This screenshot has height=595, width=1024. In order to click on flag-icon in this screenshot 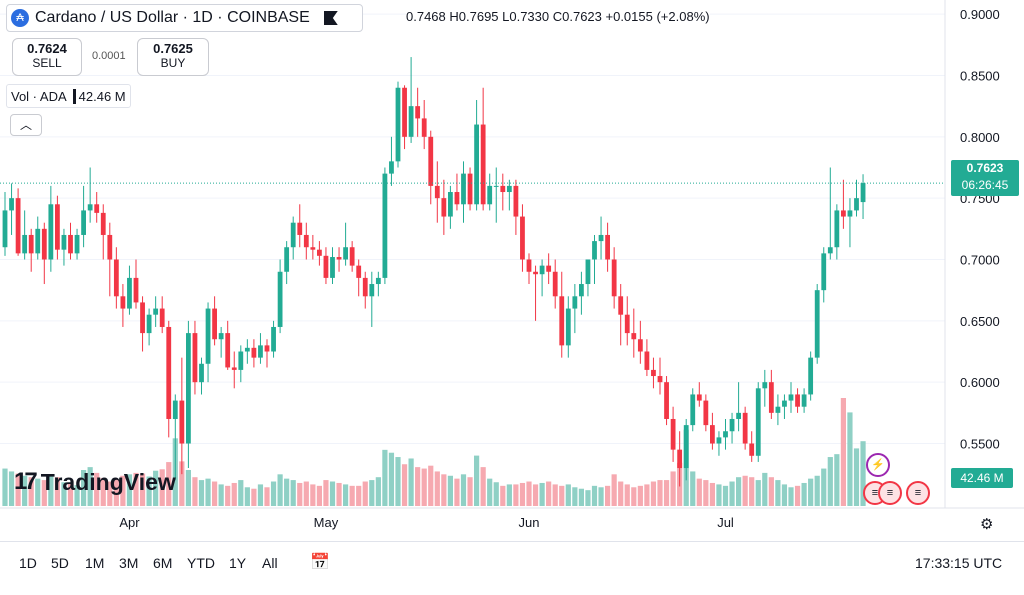, I will do `click(330, 18)`.